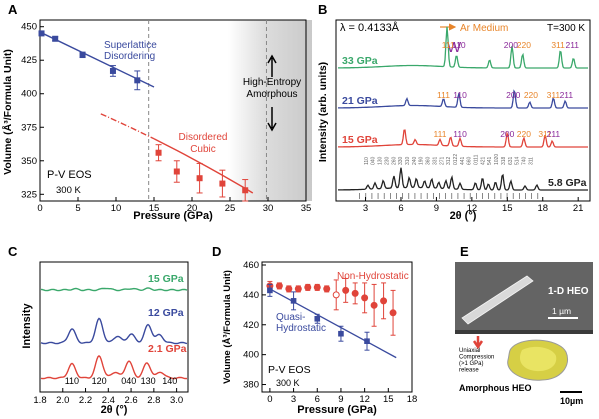 The height and width of the screenshot is (419, 599). What do you see at coordinates (39, 400) in the screenshot?
I see `x-tick-label: 1.8` at bounding box center [39, 400].